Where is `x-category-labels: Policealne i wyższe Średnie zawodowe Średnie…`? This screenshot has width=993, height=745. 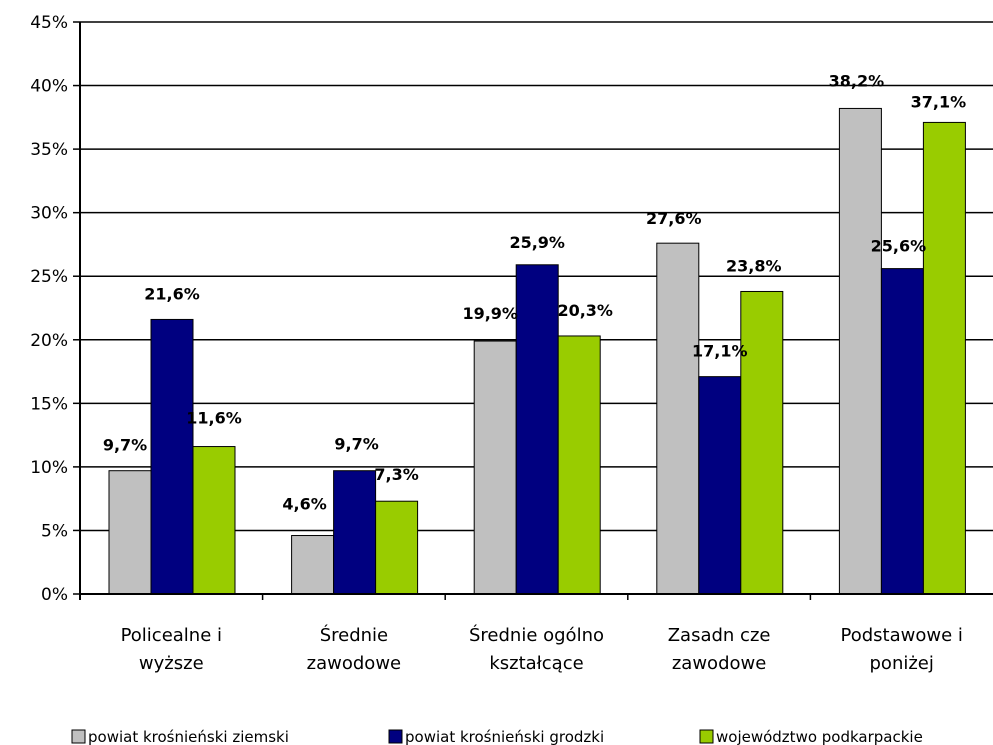 x-category-labels: Policealne i wyższe Średnie zawodowe Średnie… is located at coordinates (542, 649).